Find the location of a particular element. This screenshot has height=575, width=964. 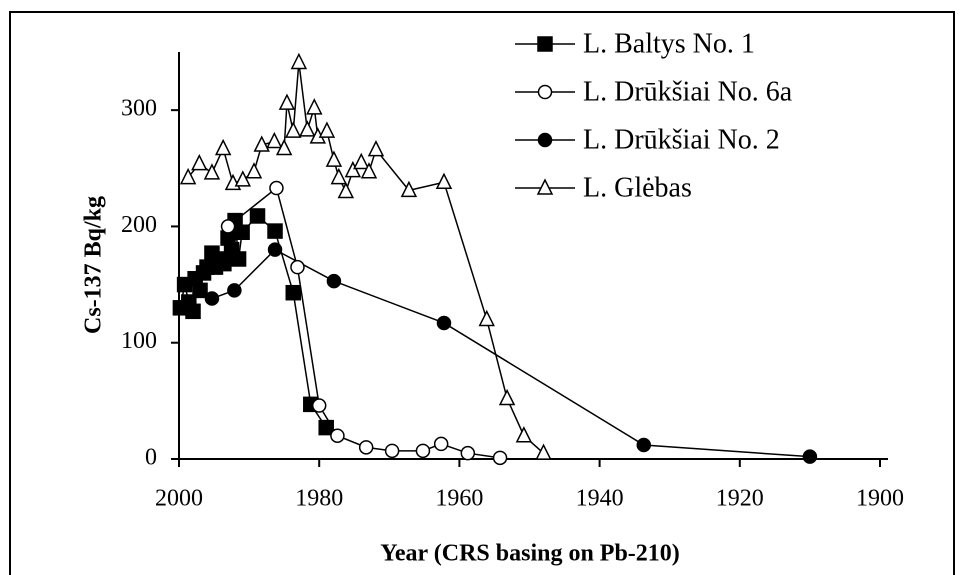

x-tick-label: 2000 is located at coordinates (179, 499).